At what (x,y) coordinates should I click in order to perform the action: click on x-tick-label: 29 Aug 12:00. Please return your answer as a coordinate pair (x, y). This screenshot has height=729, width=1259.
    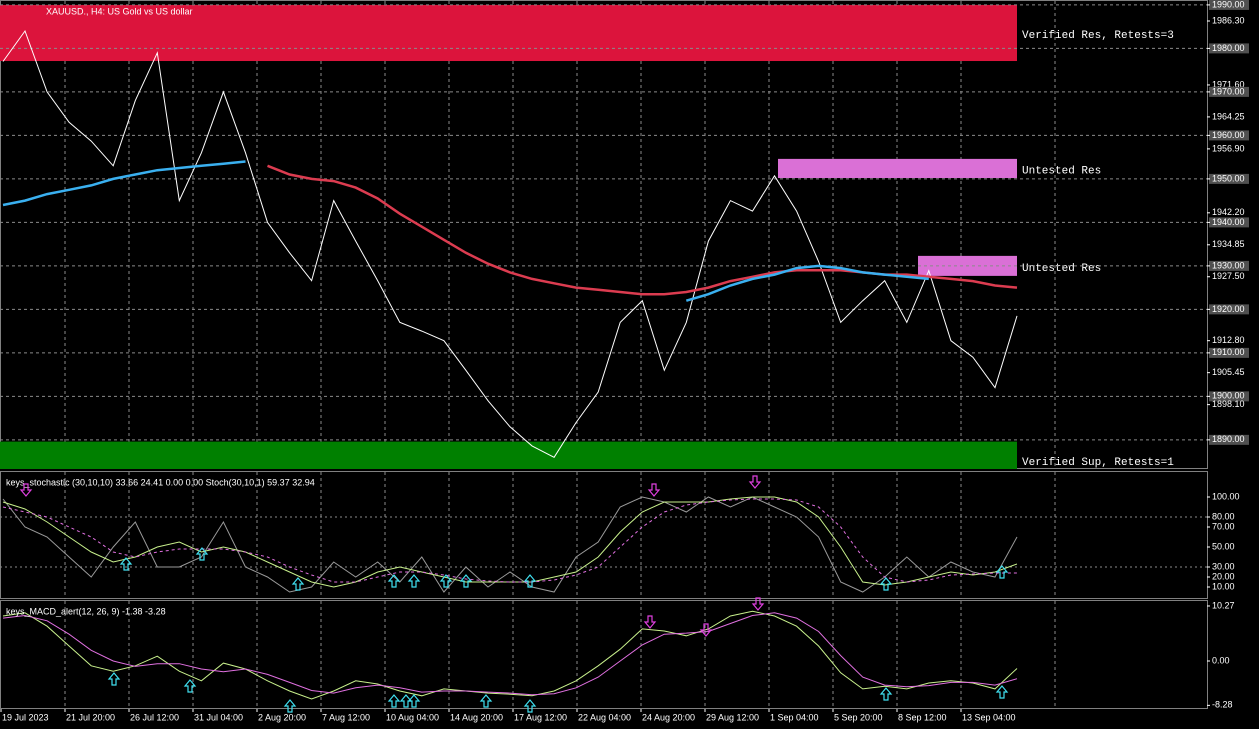
    Looking at the image, I should click on (732, 717).